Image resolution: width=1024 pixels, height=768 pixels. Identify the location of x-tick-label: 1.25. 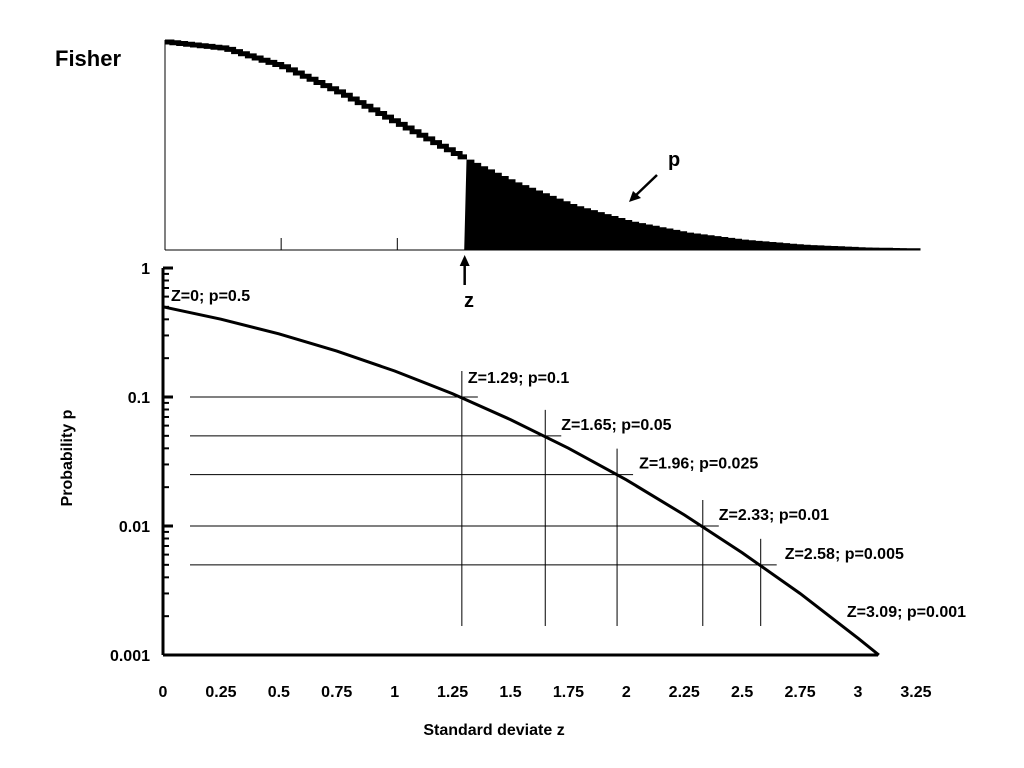
(452, 692).